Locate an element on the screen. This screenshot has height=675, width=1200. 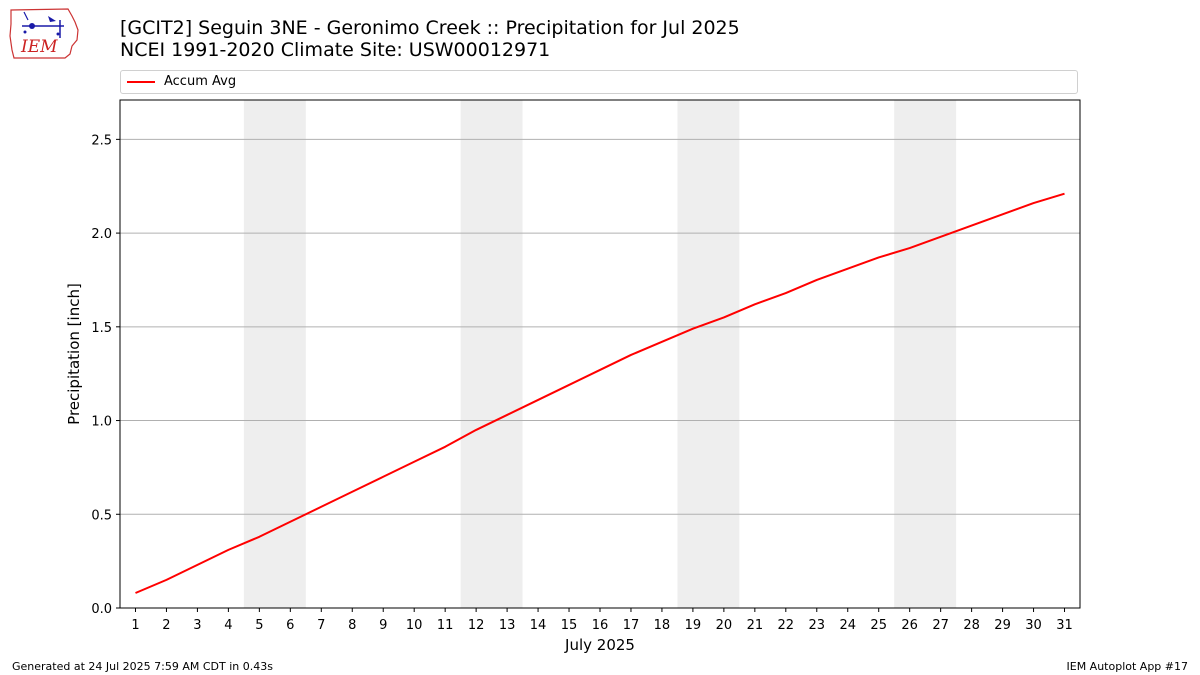
iowa-outline-icon is located at coordinates (44, 33).